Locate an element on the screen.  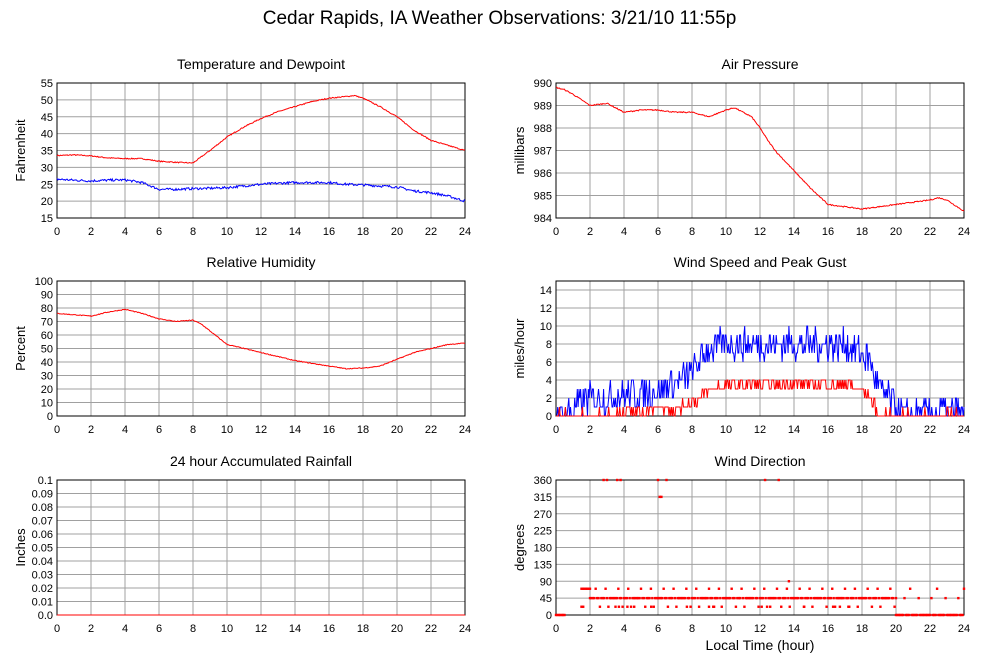
y-tick-label: 2 is located at coordinates (549, 399).